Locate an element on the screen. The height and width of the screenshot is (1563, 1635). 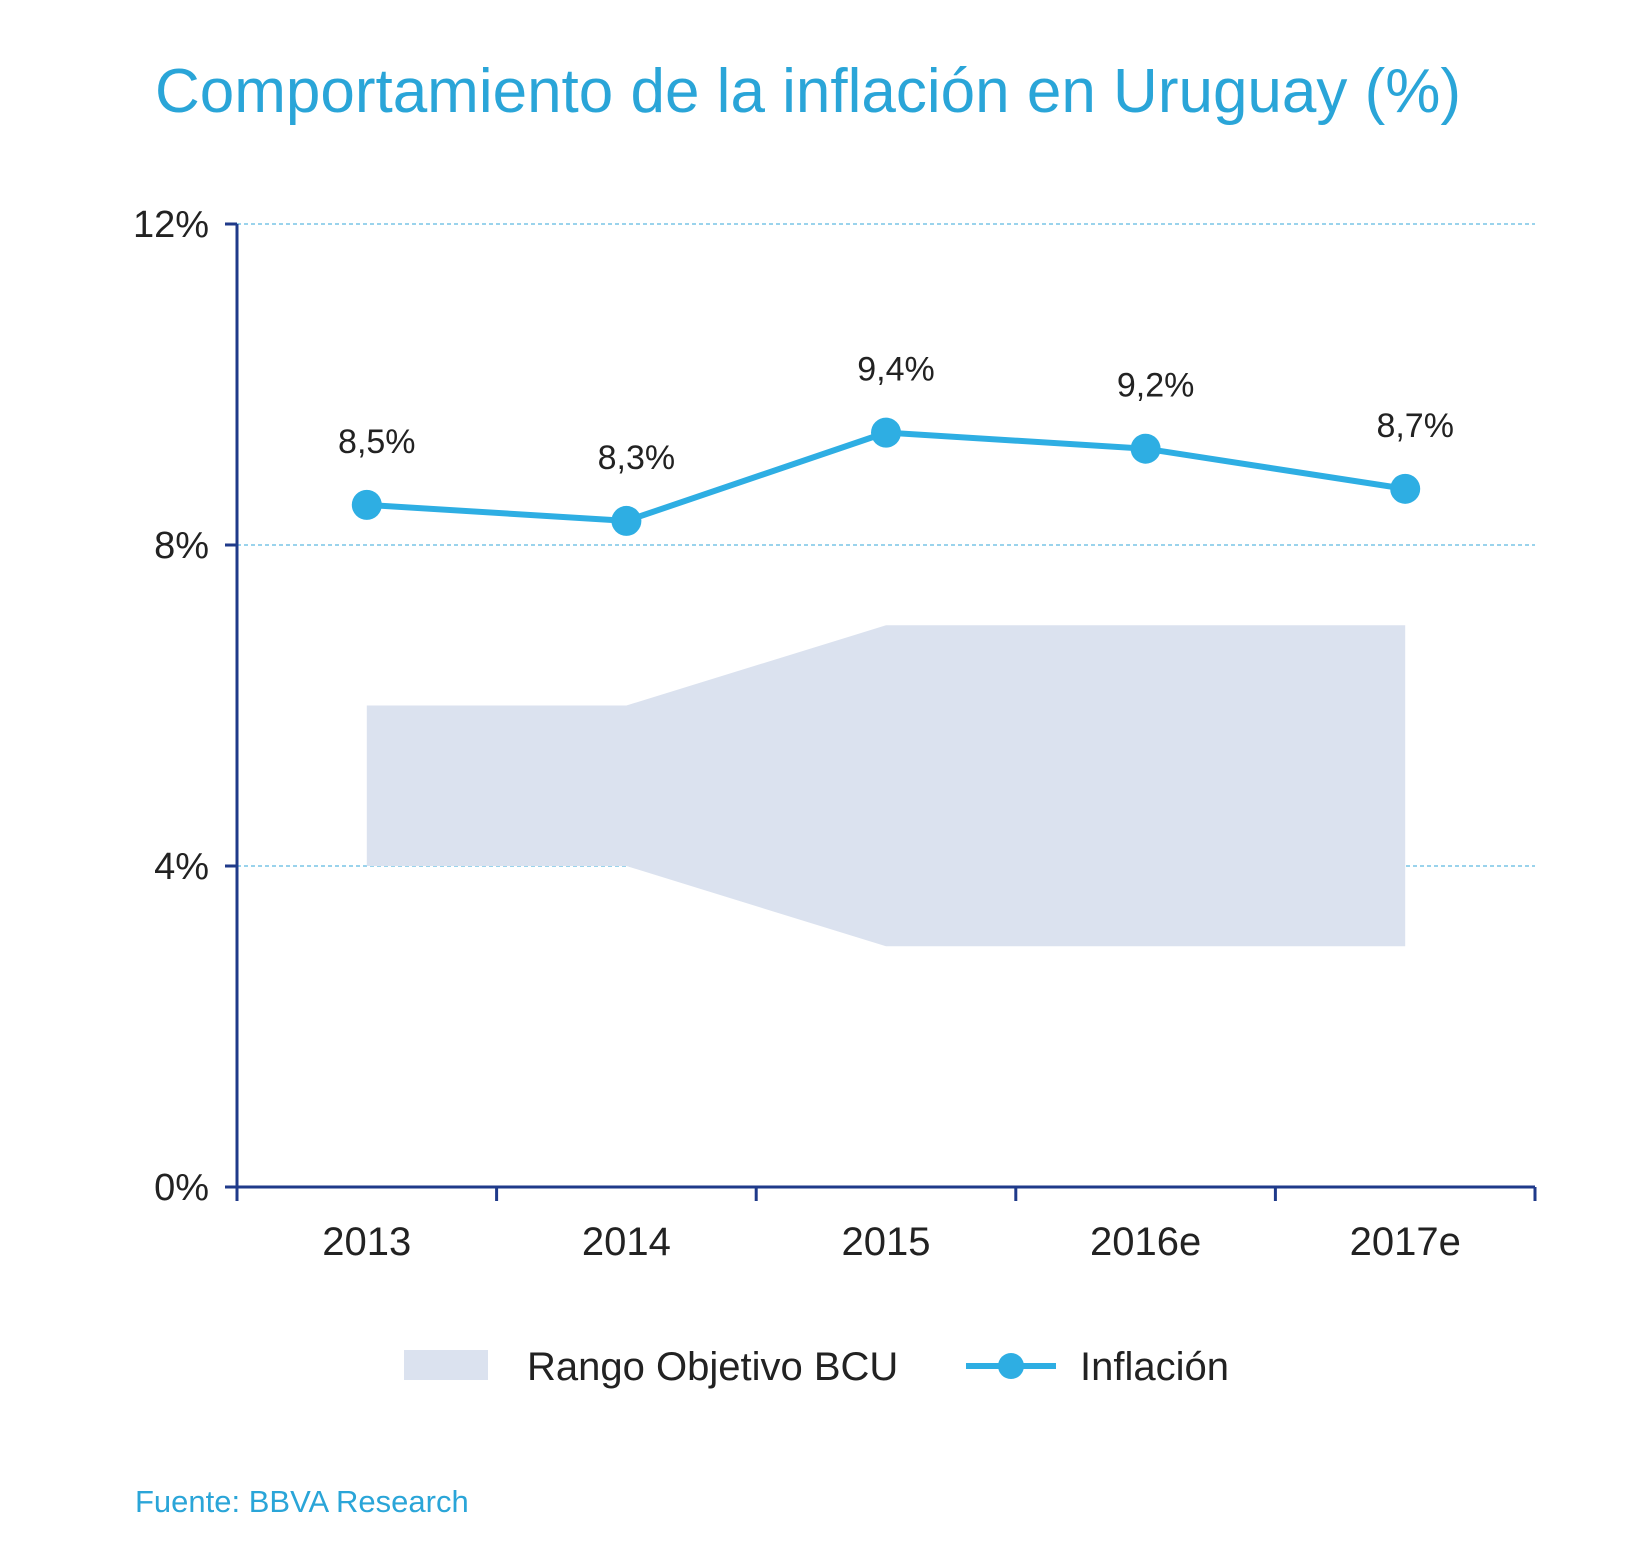
y-tick-label: 8% is located at coordinates (181, 546).